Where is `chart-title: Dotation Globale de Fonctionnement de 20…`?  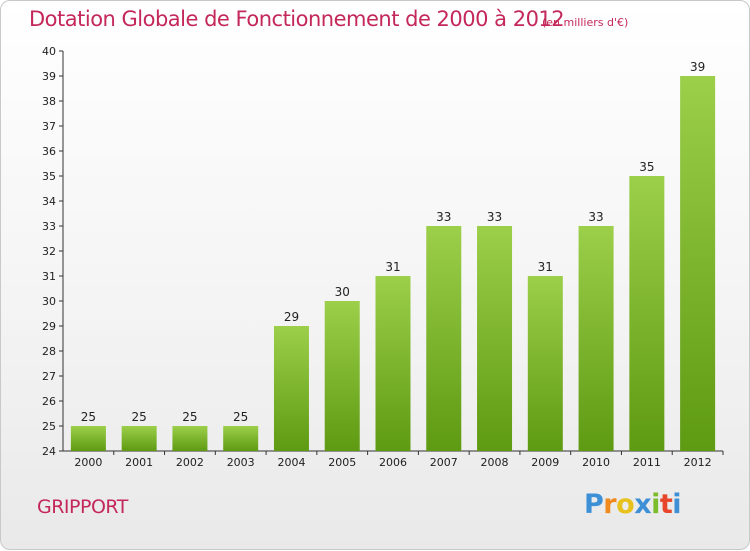 chart-title: Dotation Globale de Fonctionnement de 20… is located at coordinates (297, 19).